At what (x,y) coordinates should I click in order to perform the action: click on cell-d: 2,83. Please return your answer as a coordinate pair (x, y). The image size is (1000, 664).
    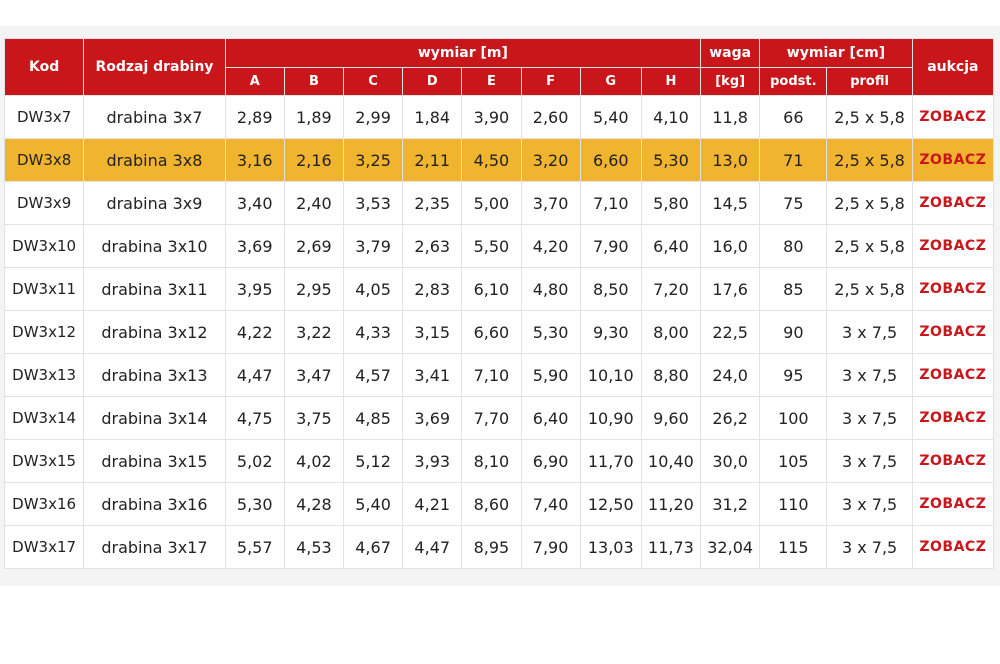
    Looking at the image, I should click on (432, 289).